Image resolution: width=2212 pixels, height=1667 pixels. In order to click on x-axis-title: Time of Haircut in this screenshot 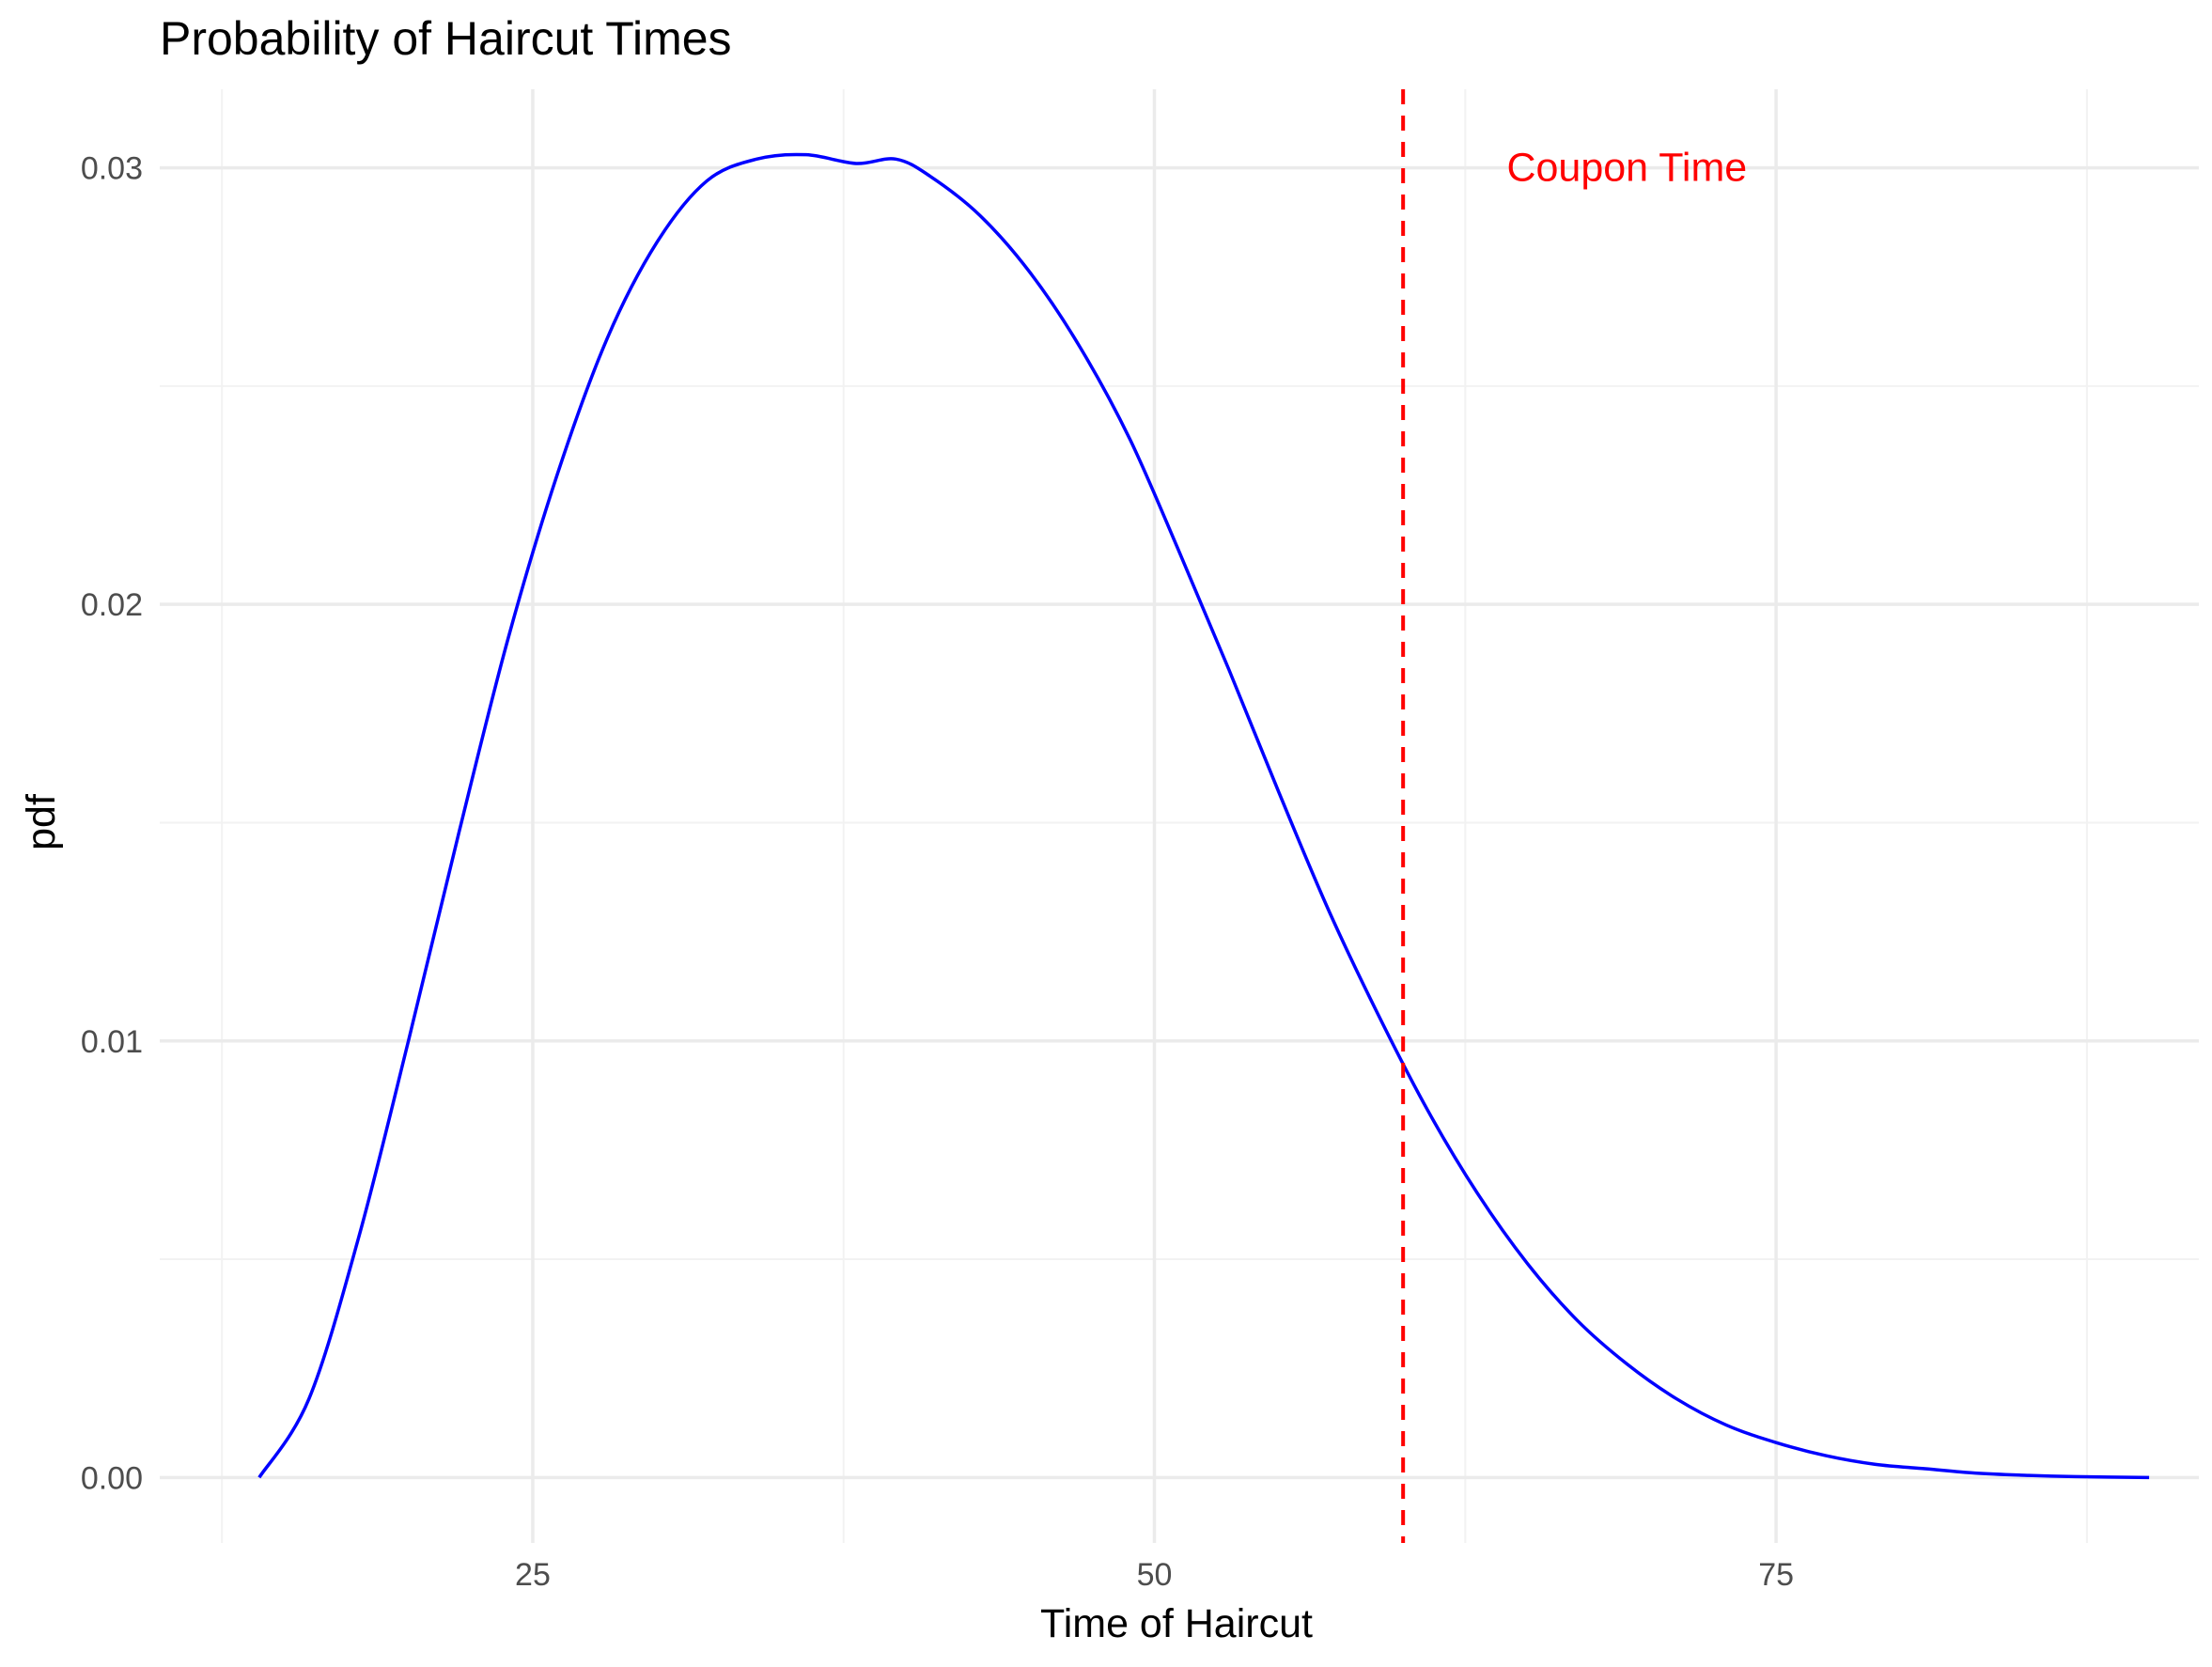, I will do `click(1176, 1623)`.